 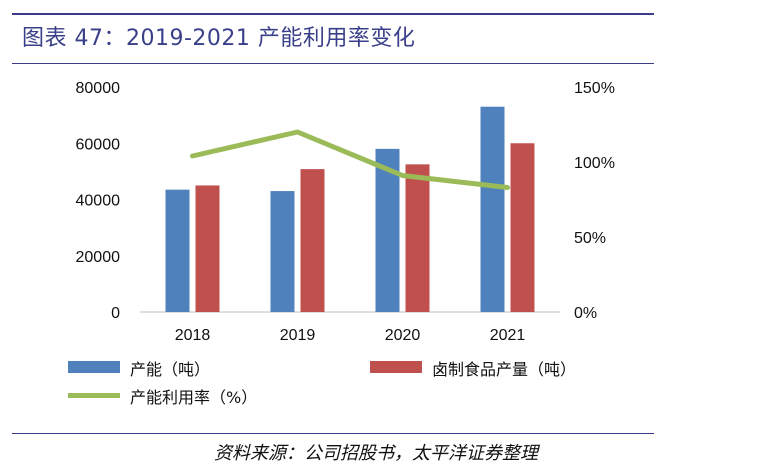 I want to click on left-tick-label: 20000, so click(x=98, y=257).